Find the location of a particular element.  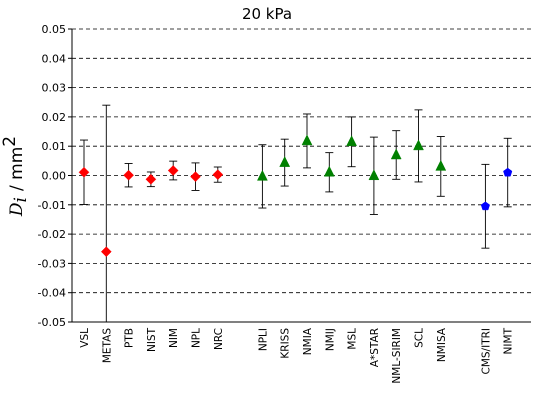

data-point-nim is located at coordinates (173, 170).